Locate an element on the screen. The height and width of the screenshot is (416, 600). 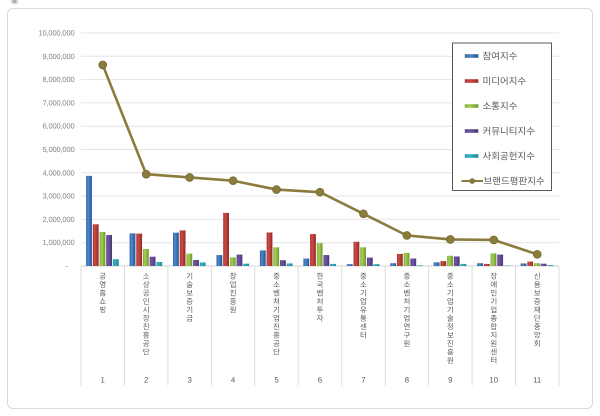
svg-text: 1 is located at coordinates (103, 380).